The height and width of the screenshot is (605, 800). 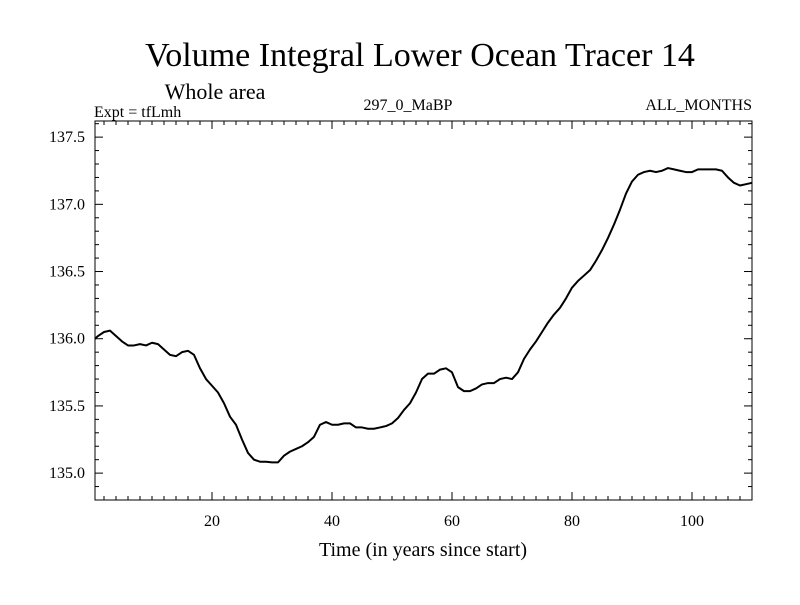 I want to click on x-axis-label: Time (in years since start), so click(x=423, y=550).